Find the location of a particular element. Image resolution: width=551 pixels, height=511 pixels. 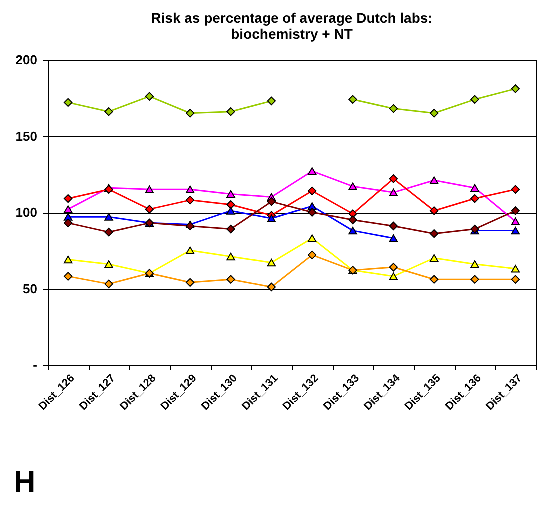

y-tick-label: 100 is located at coordinates (27, 212).